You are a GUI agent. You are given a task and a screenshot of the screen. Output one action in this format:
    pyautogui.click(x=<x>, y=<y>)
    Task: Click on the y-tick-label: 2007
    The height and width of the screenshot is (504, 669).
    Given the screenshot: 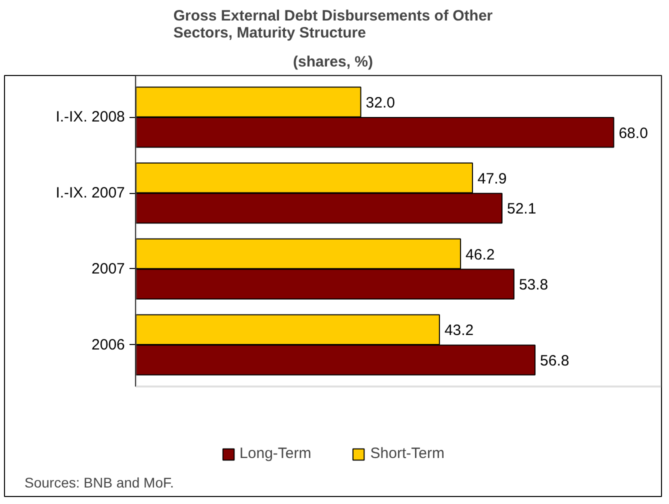 What is the action you would take?
    pyautogui.click(x=108, y=269)
    